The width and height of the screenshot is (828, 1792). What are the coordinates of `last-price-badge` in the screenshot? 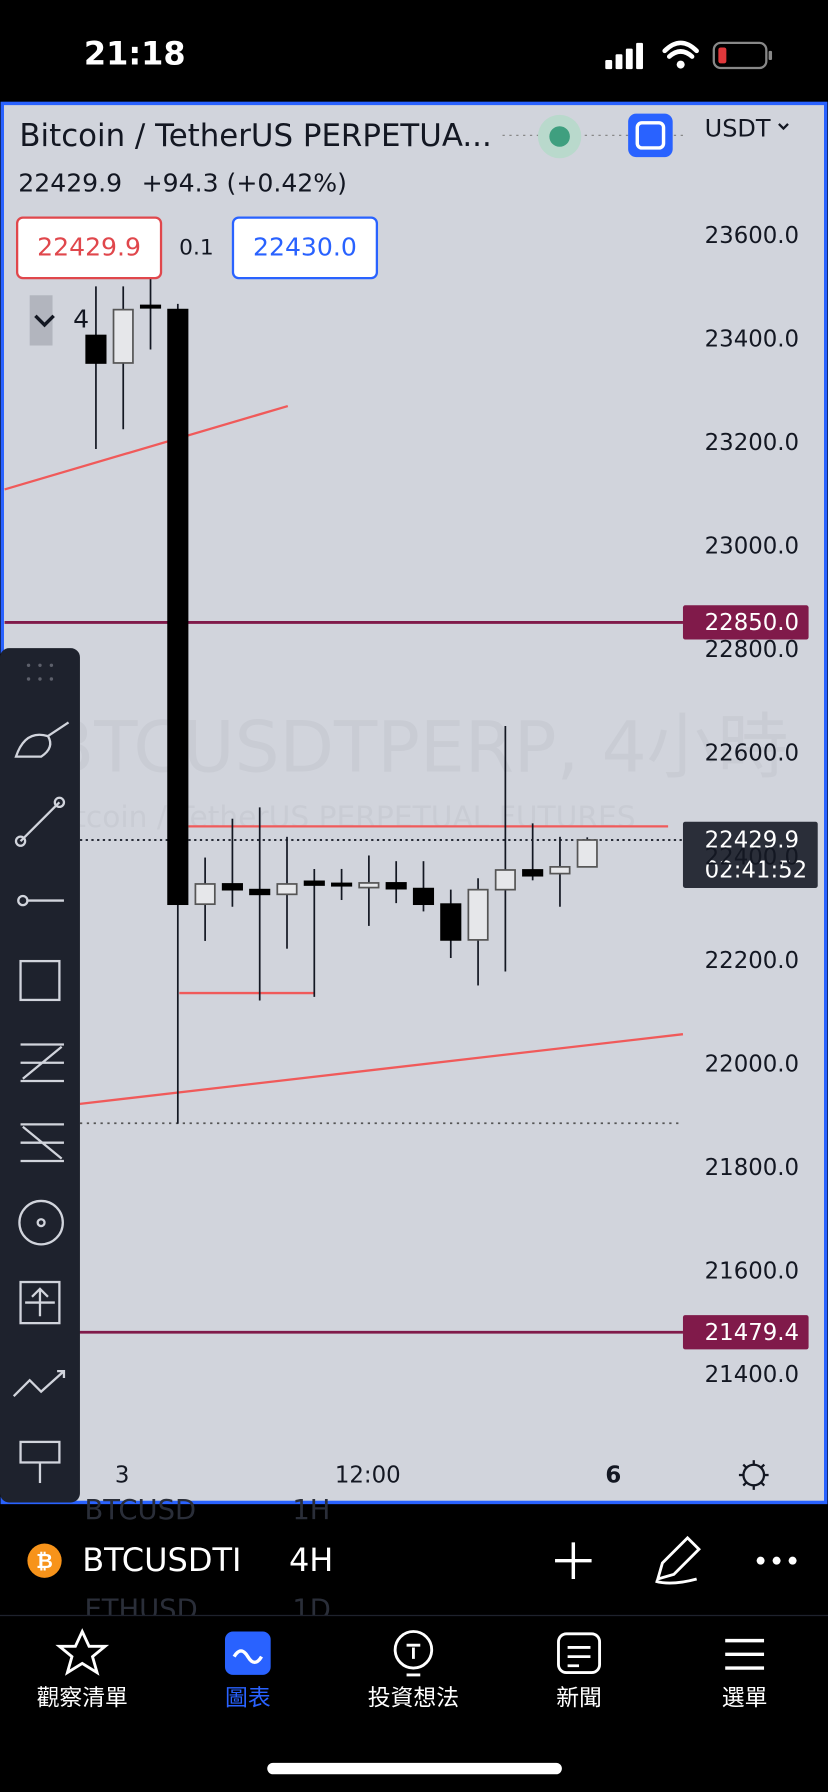 It's located at (750, 854).